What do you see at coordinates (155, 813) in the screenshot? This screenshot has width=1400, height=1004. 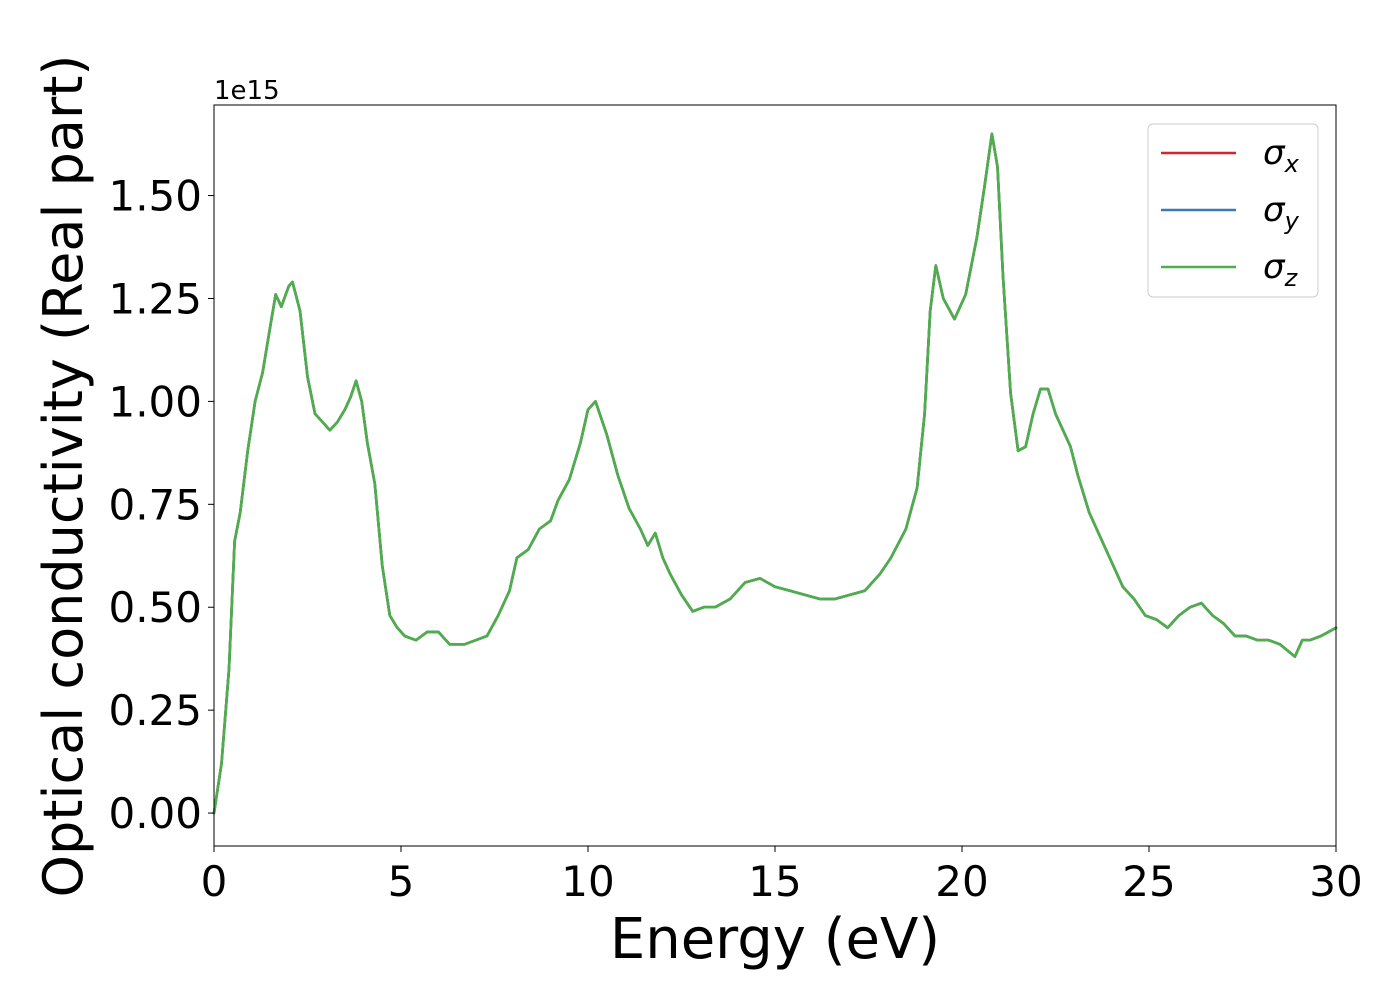 I see `y-tick-label: 0.00` at bounding box center [155, 813].